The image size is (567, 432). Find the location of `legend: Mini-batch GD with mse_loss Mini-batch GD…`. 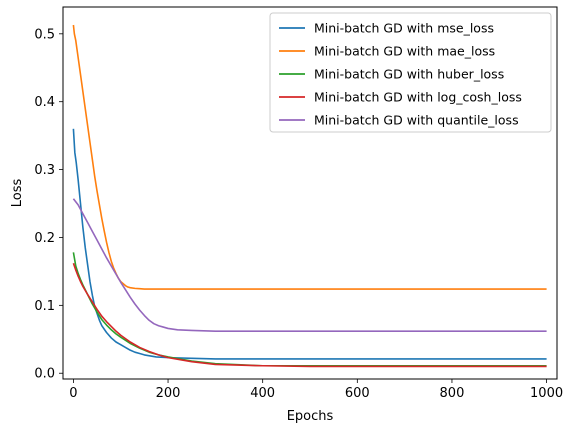

legend: Mini-batch GD with mse_loss Mini-batch GD… is located at coordinates (410, 72).